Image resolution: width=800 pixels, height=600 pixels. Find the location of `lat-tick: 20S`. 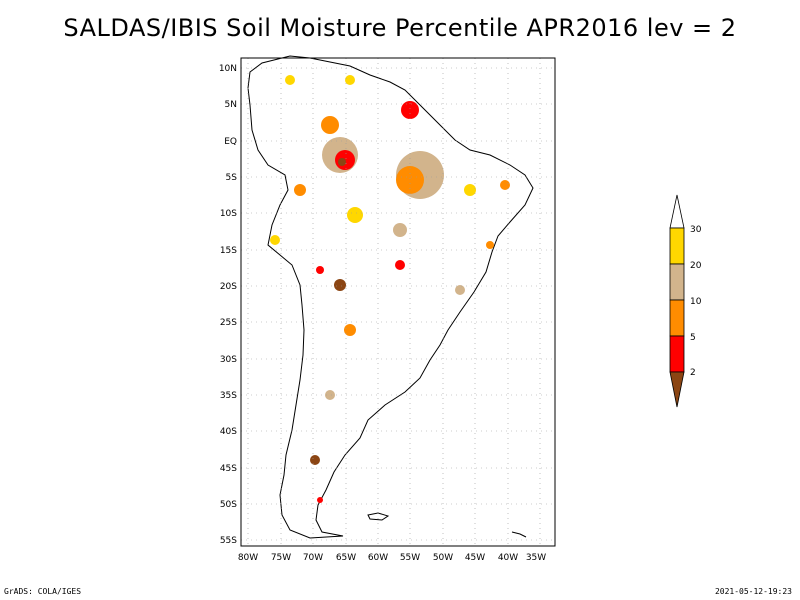

lat-tick: 20S is located at coordinates (228, 287).